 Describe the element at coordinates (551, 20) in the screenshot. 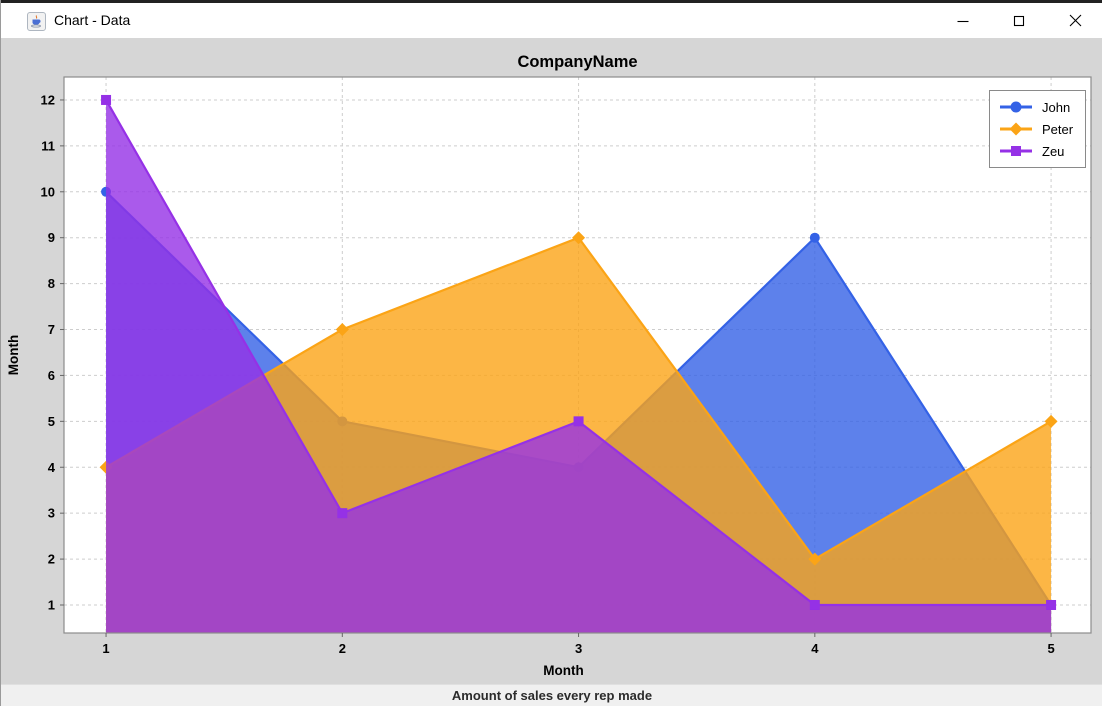

I see `titlebar: Chart - Data` at that location.